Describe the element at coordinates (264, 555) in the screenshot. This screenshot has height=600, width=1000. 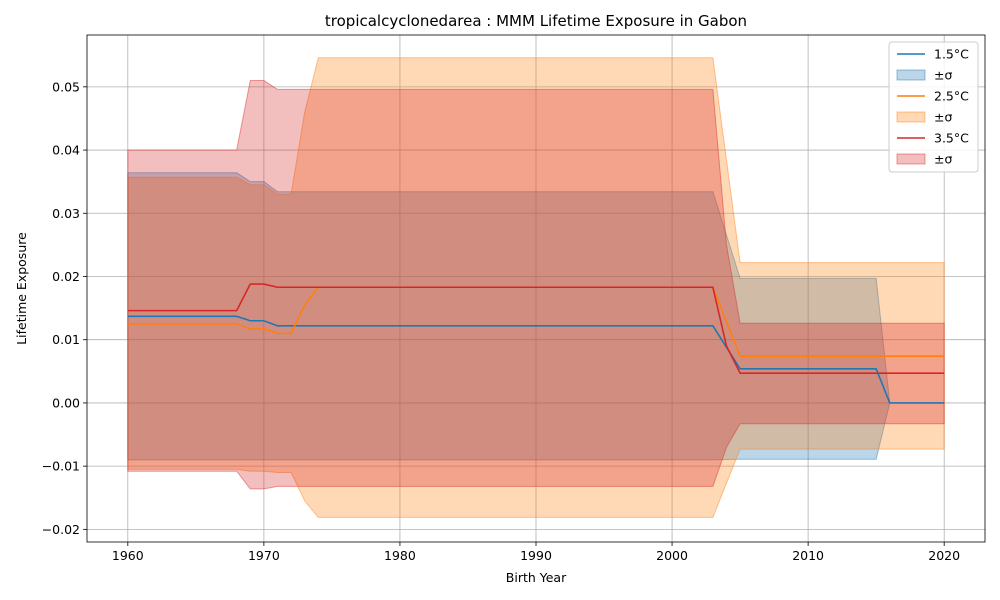
I see `x-tick-label: 1970` at that location.